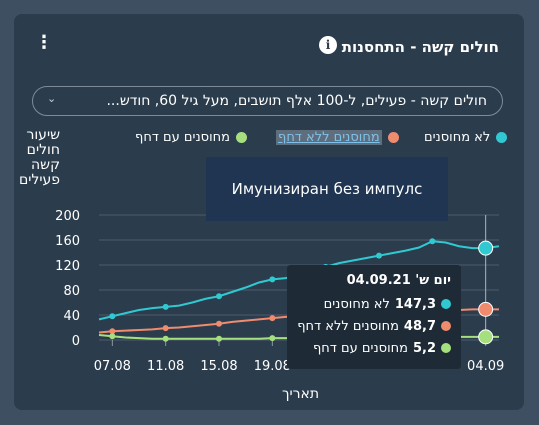 This screenshot has height=425, width=539. I want to click on x-tick-label: 19.08, so click(272, 366).